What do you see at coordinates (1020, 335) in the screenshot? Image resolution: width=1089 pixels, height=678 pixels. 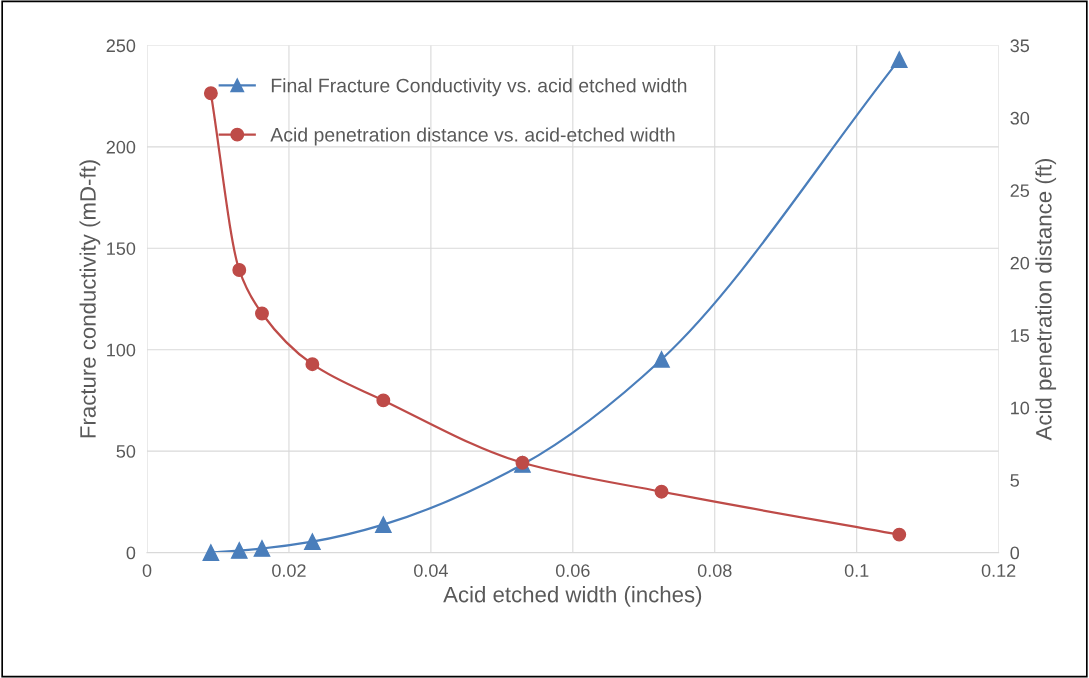 I see `y2-tick-label: 15` at bounding box center [1020, 335].